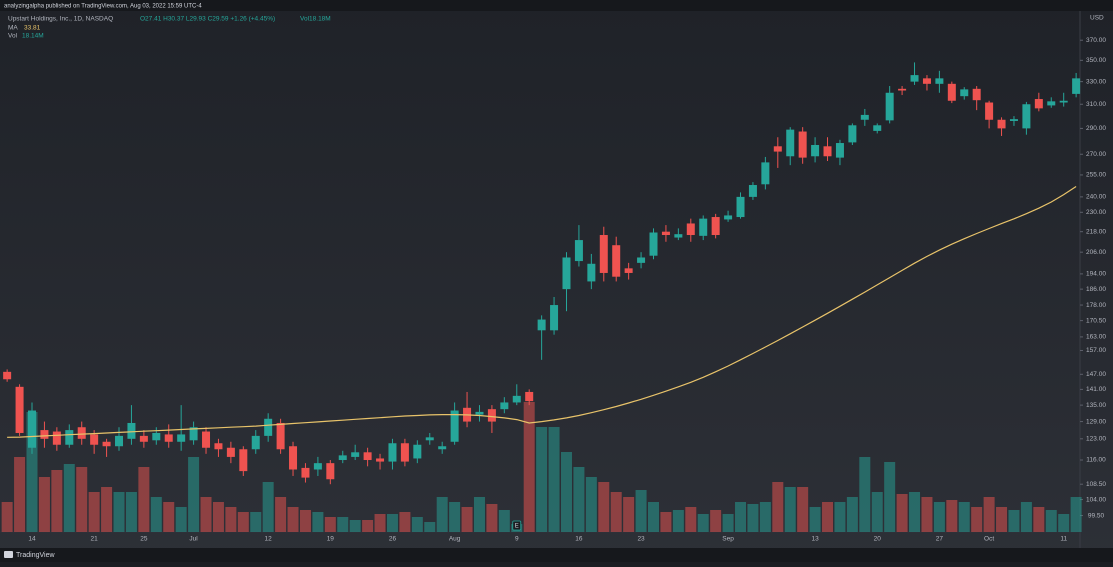  Describe the element at coordinates (1096, 389) in the screenshot. I see `y-tick-label: 141.00` at that location.